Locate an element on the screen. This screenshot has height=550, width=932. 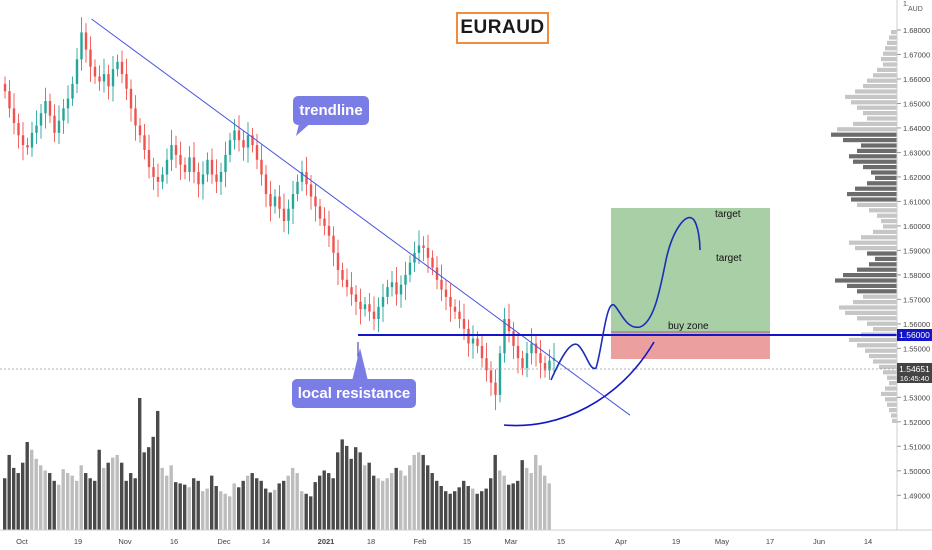
price-tick-label: 1.66000 is located at coordinates (916, 79).